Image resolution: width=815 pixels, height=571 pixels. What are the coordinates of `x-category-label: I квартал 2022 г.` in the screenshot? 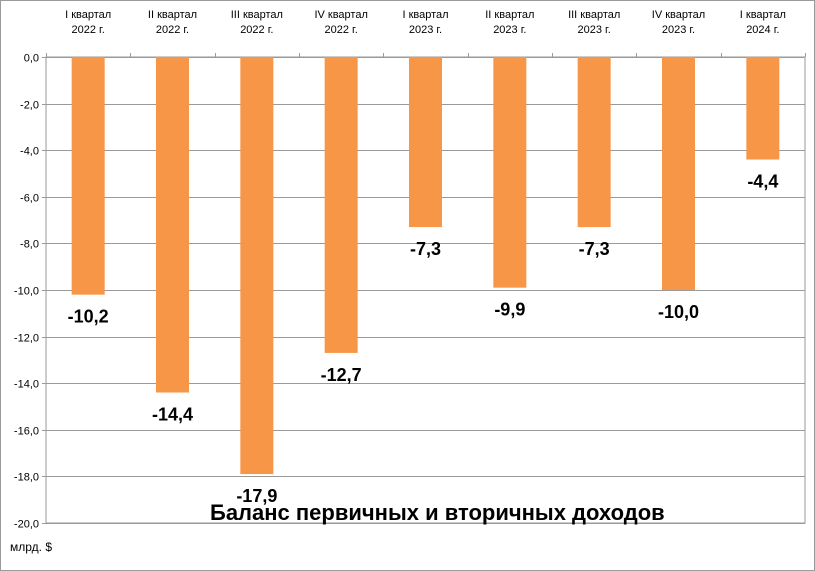 It's located at (88, 22).